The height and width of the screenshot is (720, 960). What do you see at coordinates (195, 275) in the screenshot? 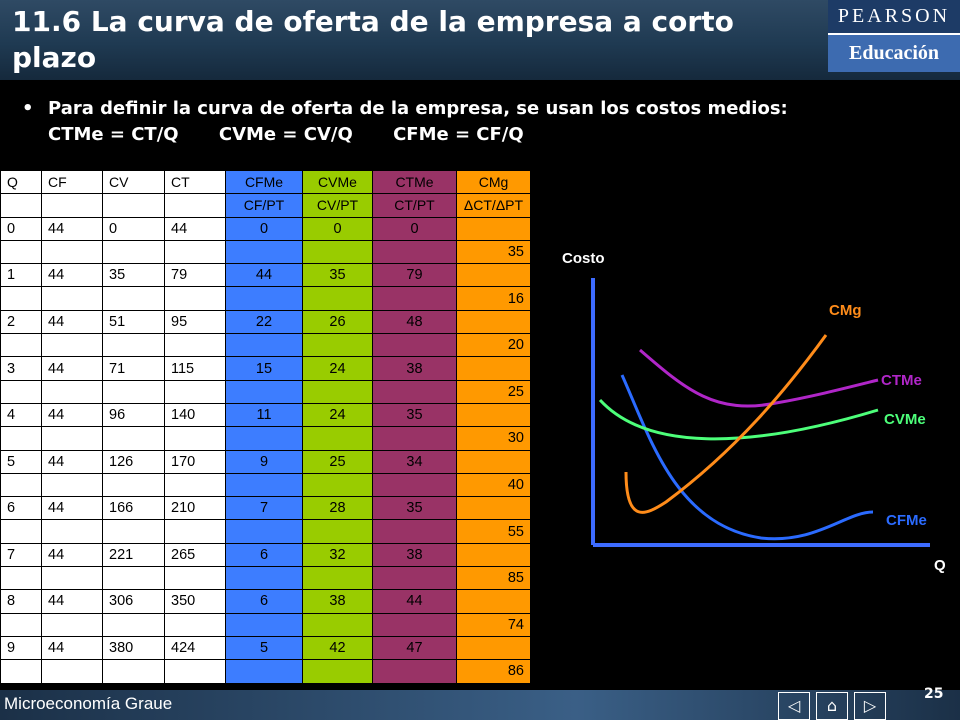
I see `table-cell: 79` at bounding box center [195, 275].